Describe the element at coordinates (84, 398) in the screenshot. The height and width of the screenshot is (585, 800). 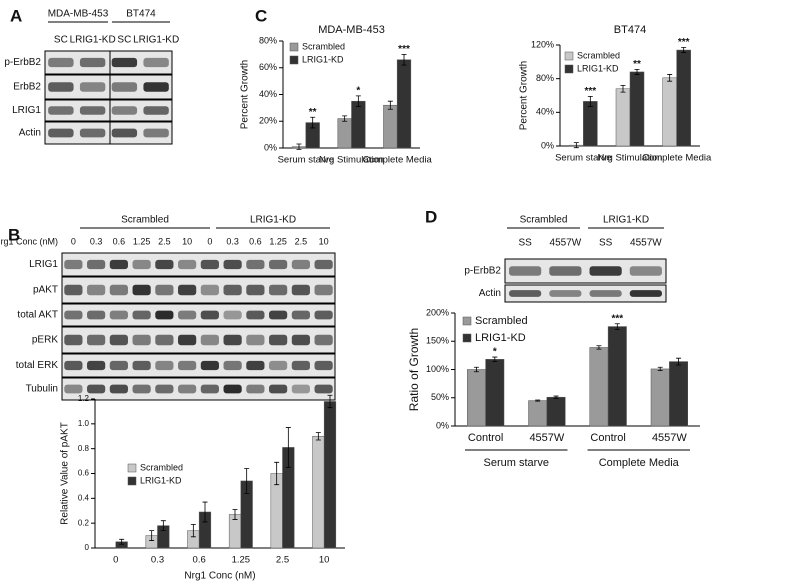
I see `y-tick-label: 1.2` at that location.